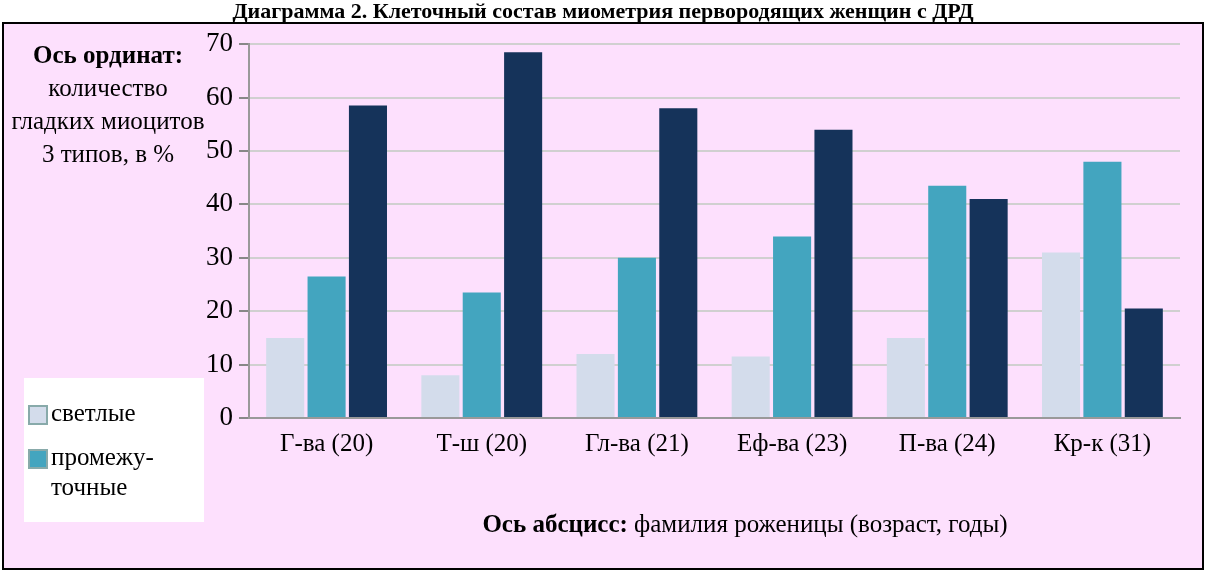 This screenshot has width=1206, height=570. Describe the element at coordinates (947, 442) in the screenshot. I see `x-tick-label: П-ва (24)` at that location.